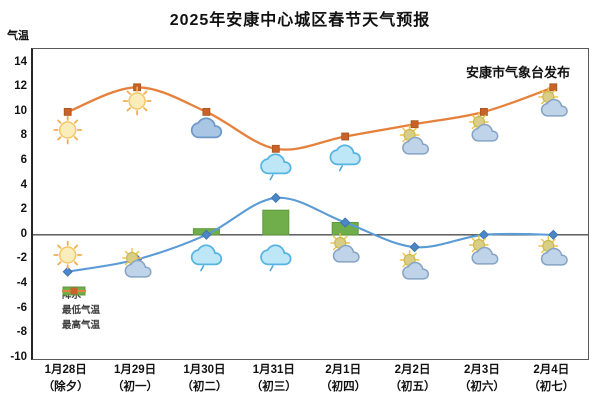 The image size is (600, 420). What do you see at coordinates (274, 379) in the screenshot?
I see `x-axis-label: 1月31日 （初三）` at bounding box center [274, 379].